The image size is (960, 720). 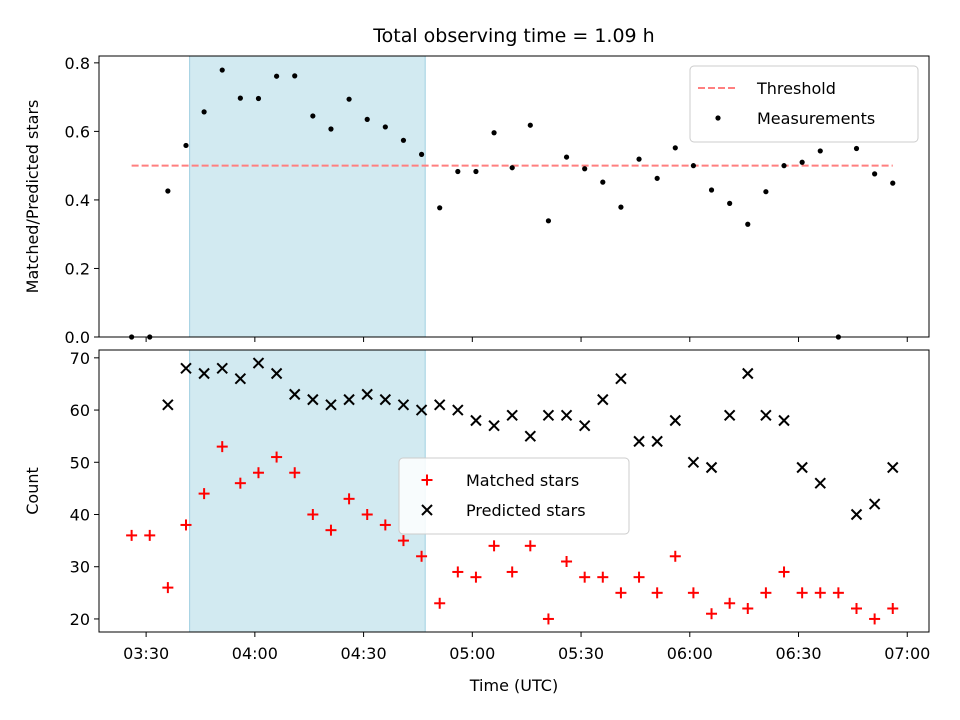 I want to click on y-tick-label: 0.0, so click(x=77, y=337).